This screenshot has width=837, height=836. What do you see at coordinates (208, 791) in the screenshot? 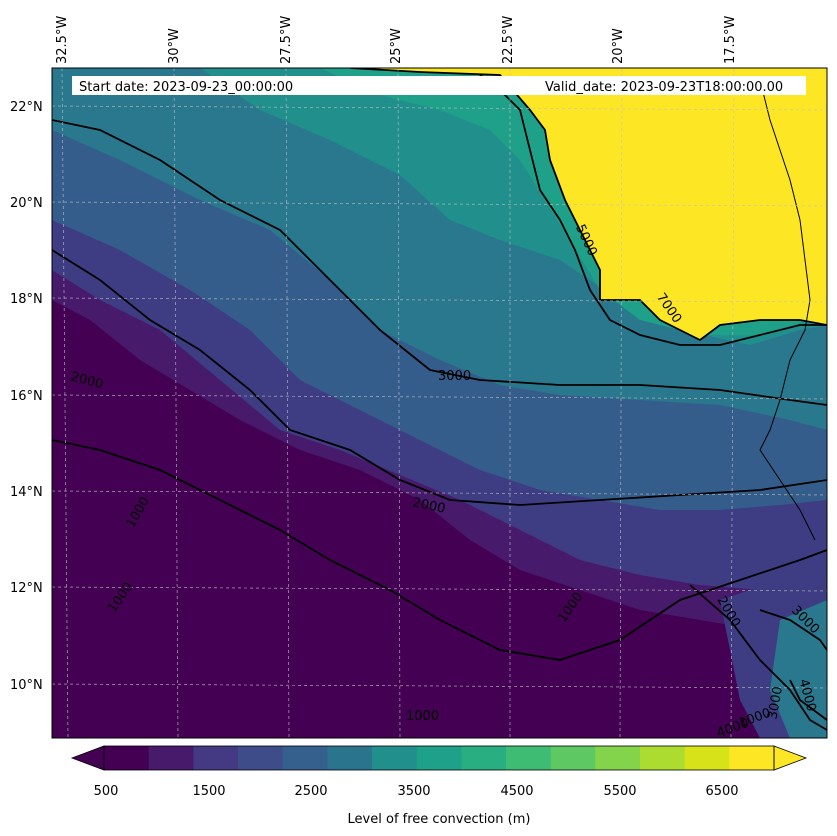
I see `colorbar-tick-label: 1500` at bounding box center [208, 791].